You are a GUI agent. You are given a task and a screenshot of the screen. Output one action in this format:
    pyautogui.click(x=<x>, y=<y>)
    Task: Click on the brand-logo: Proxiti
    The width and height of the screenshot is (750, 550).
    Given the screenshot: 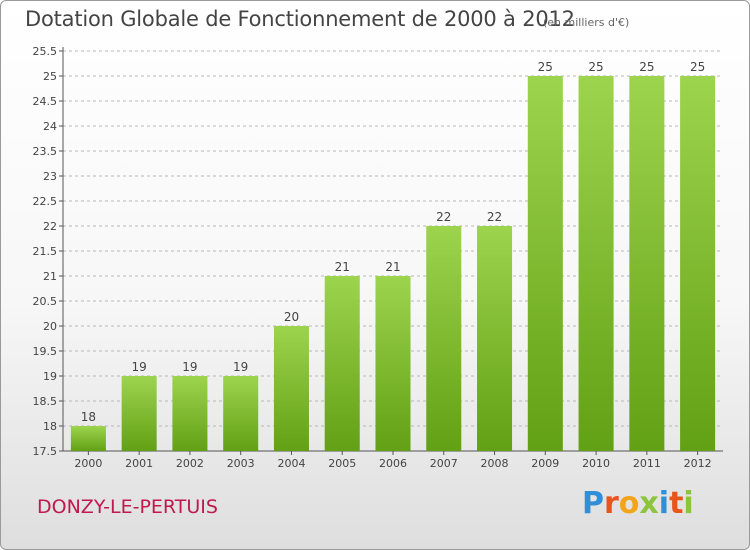 What is the action you would take?
    pyautogui.click(x=638, y=503)
    